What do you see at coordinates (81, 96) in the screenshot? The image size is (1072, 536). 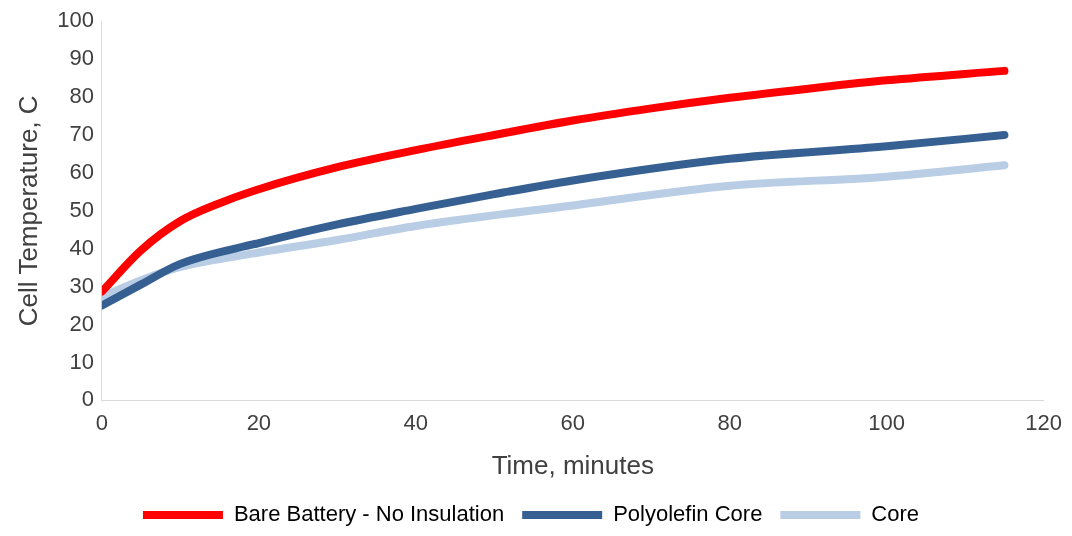 I see `y-tick-label: 80` at bounding box center [81, 96].